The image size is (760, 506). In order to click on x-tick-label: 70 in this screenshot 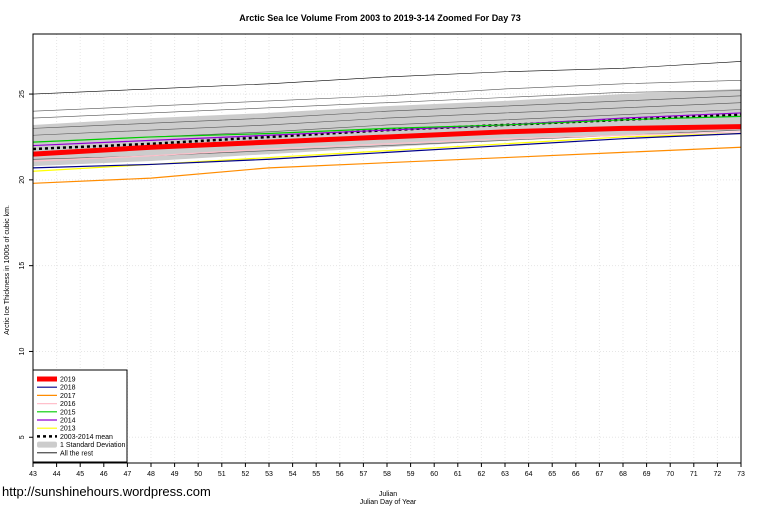, I will do `click(670, 474)`.